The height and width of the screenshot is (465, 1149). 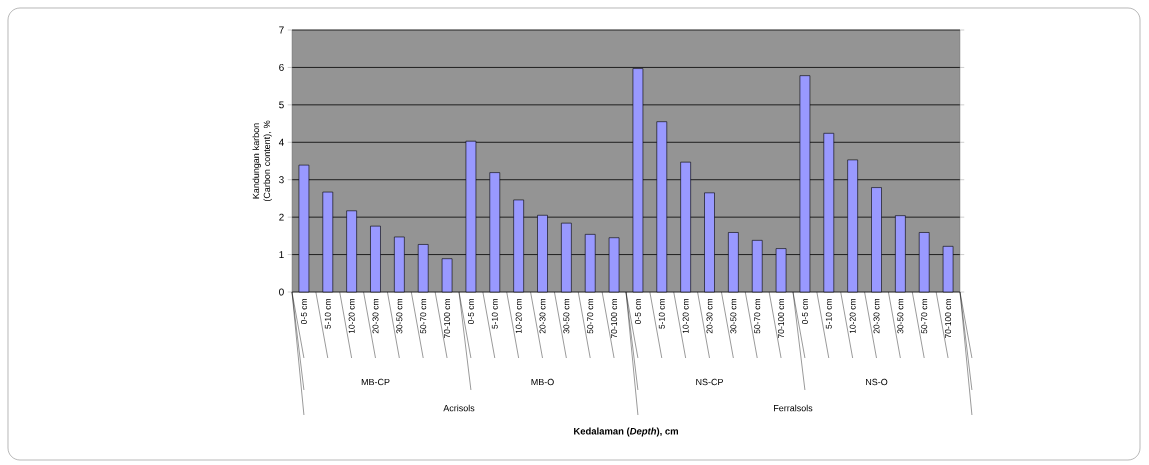 I want to click on text: MB-CP, so click(x=375, y=382).